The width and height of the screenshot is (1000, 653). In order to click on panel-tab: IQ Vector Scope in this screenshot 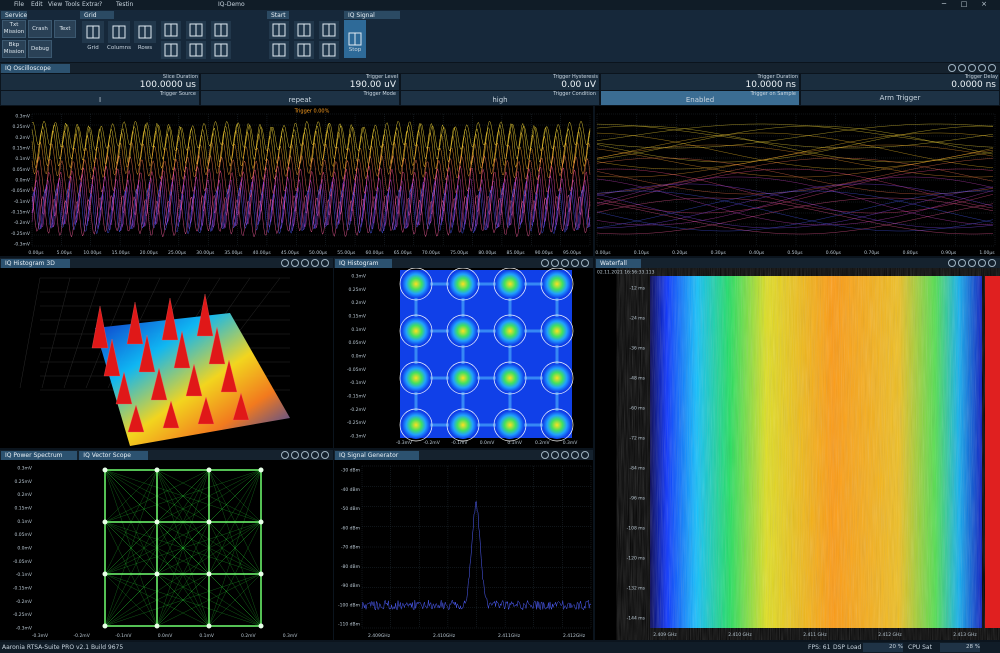, I will do `click(113, 455)`.